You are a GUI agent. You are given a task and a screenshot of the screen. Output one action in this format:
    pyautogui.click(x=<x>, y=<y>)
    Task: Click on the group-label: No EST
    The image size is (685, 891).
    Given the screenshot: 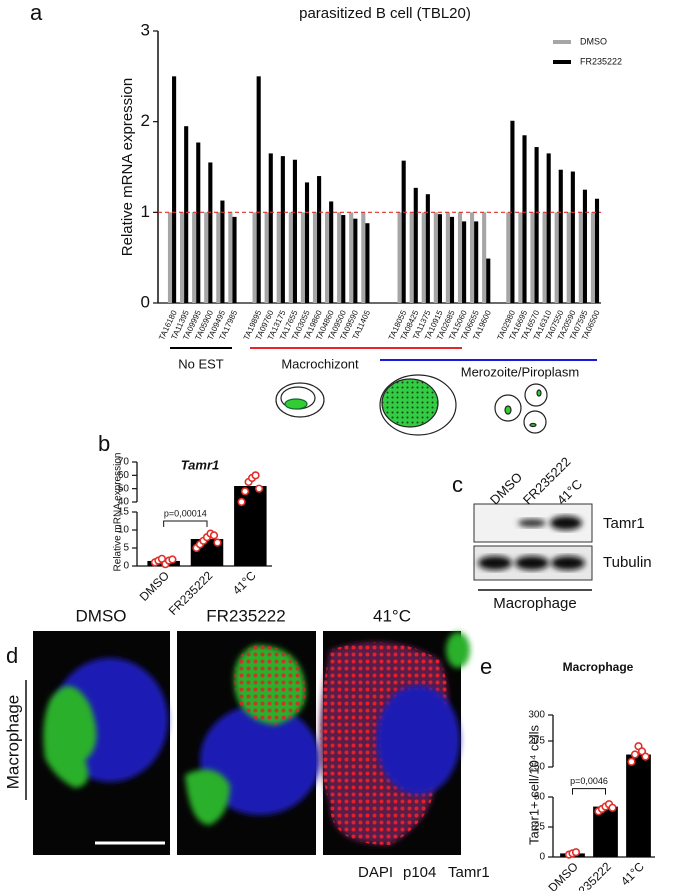 What is the action you would take?
    pyautogui.click(x=201, y=363)
    